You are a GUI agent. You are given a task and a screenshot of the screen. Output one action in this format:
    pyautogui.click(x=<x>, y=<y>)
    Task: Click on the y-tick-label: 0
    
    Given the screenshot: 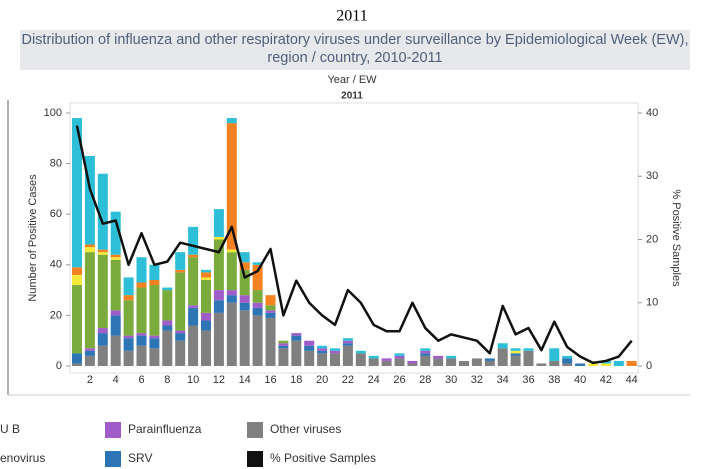 What is the action you would take?
    pyautogui.click(x=59, y=366)
    